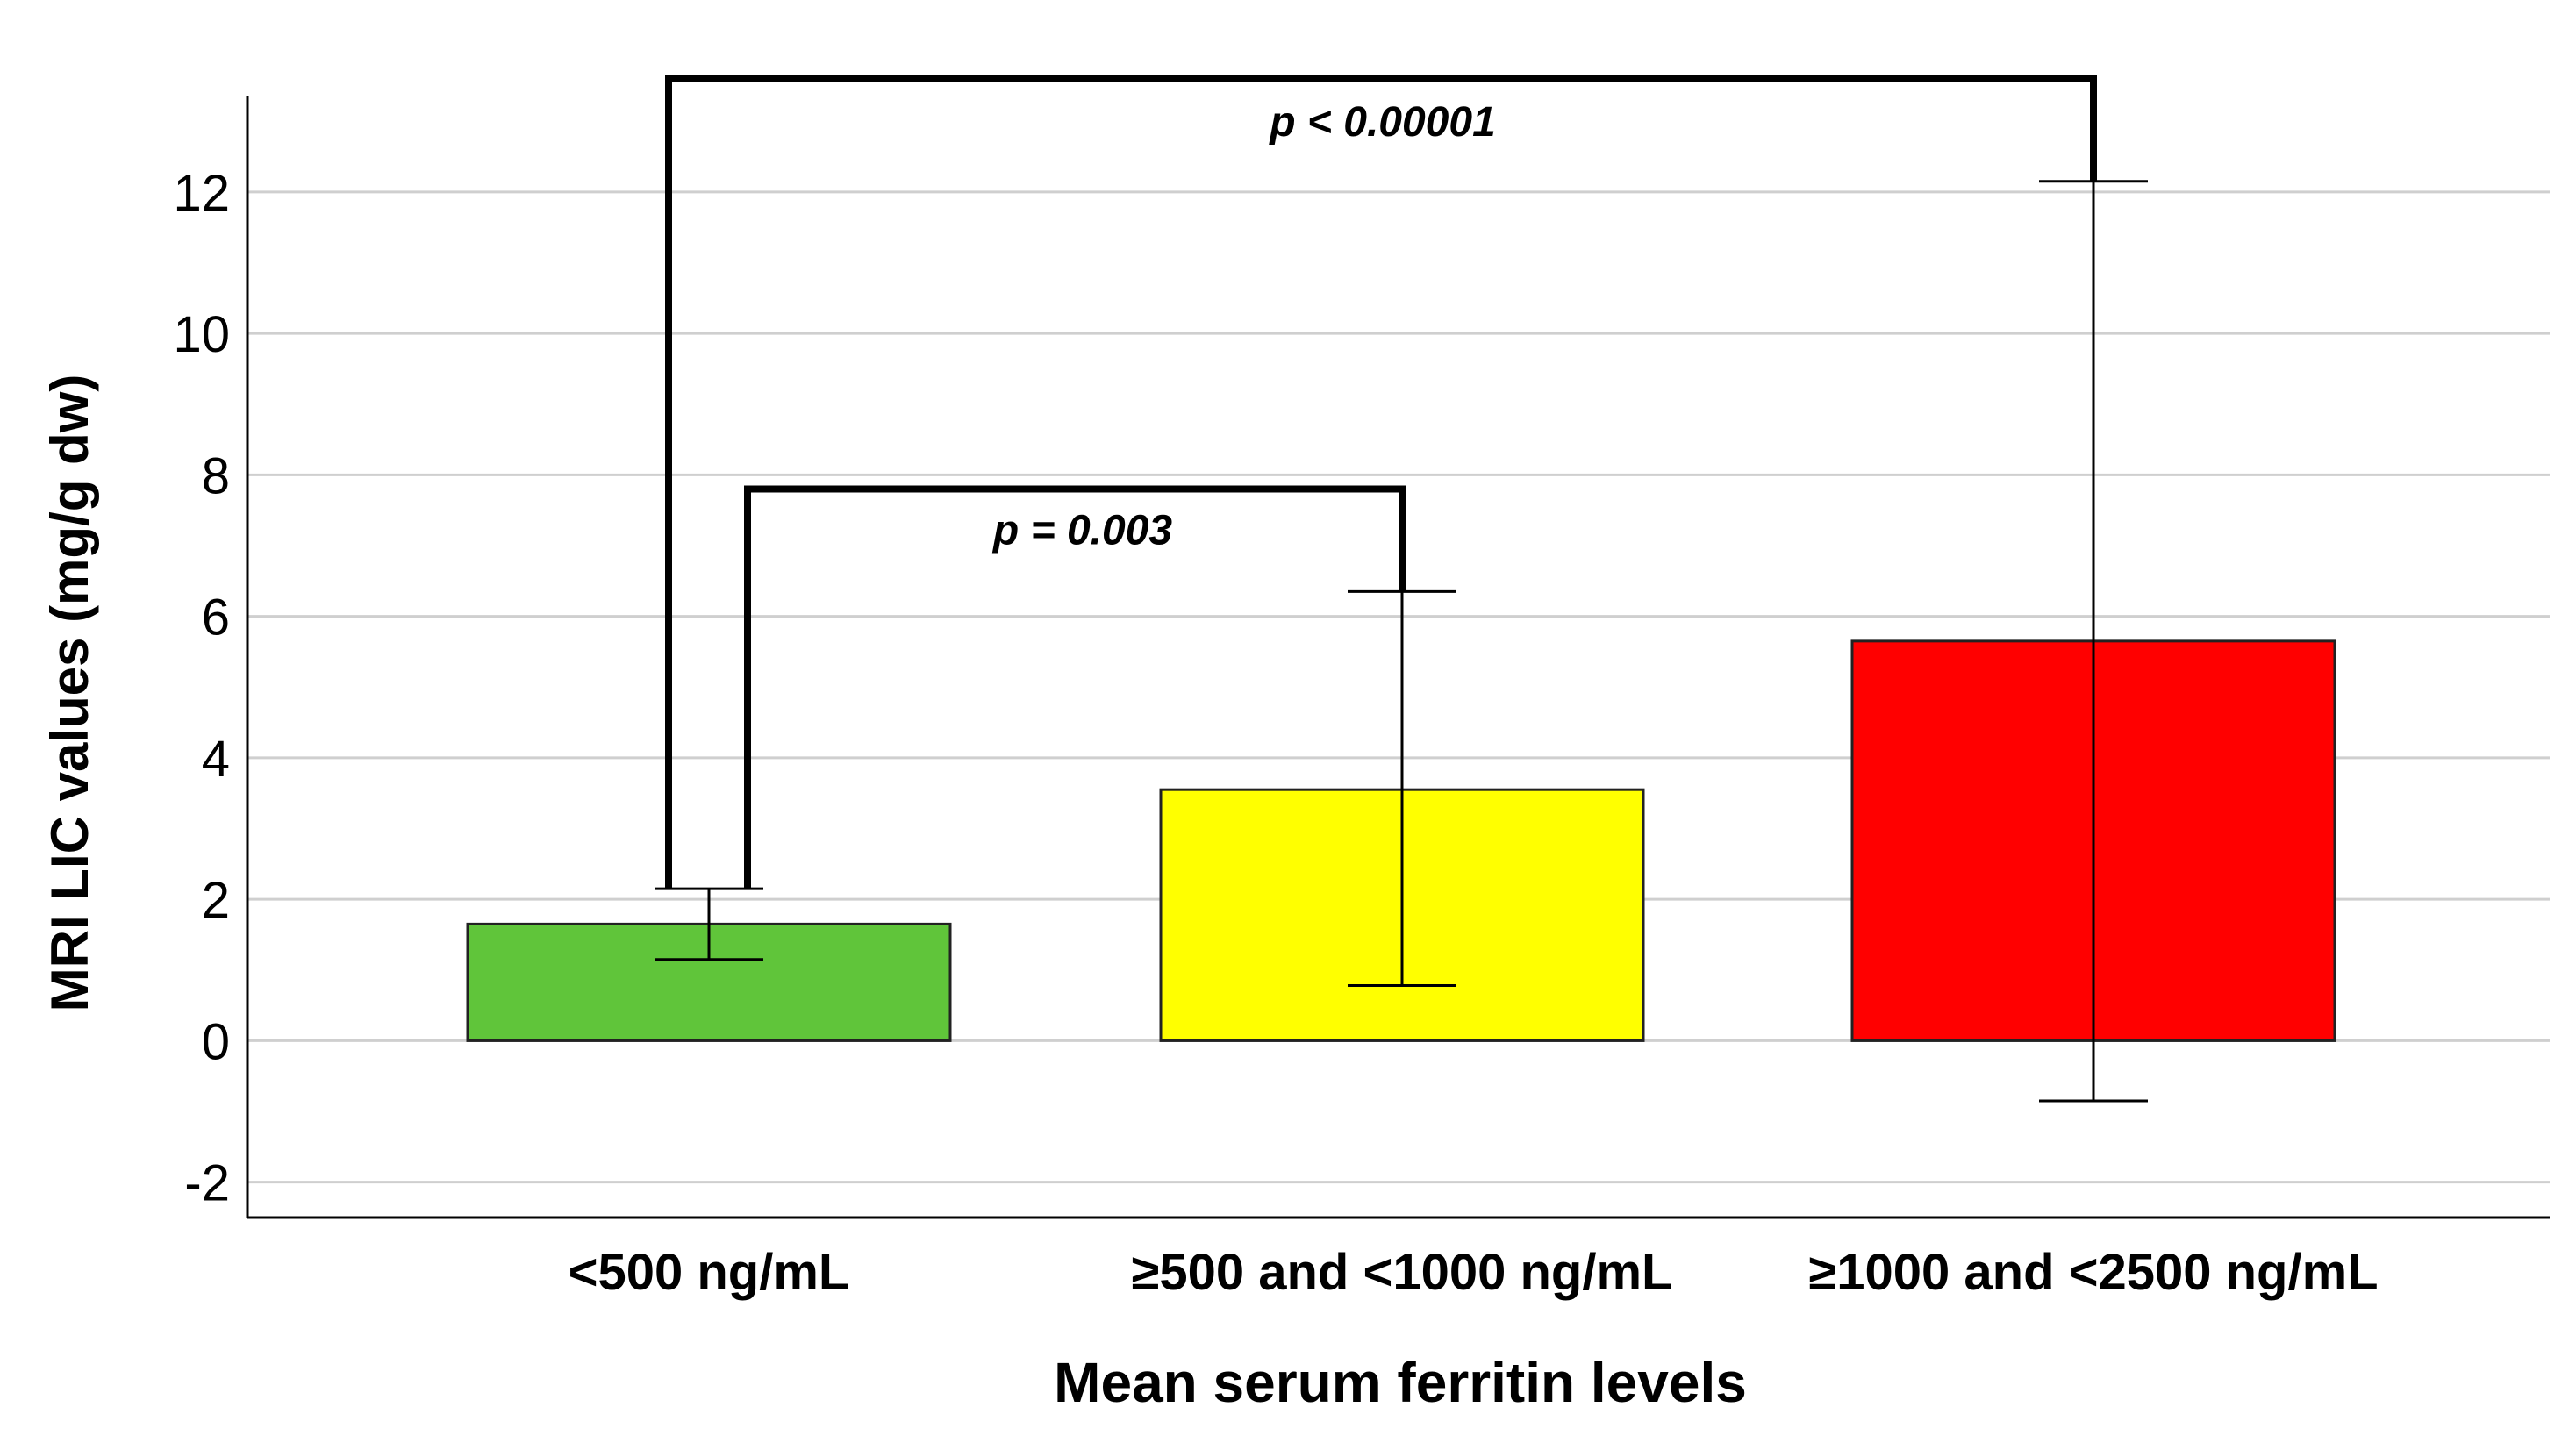 The width and height of the screenshot is (2576, 1443). I want to click on x-category-label: ≥500 and <1000 ng/mL, so click(1402, 1272).